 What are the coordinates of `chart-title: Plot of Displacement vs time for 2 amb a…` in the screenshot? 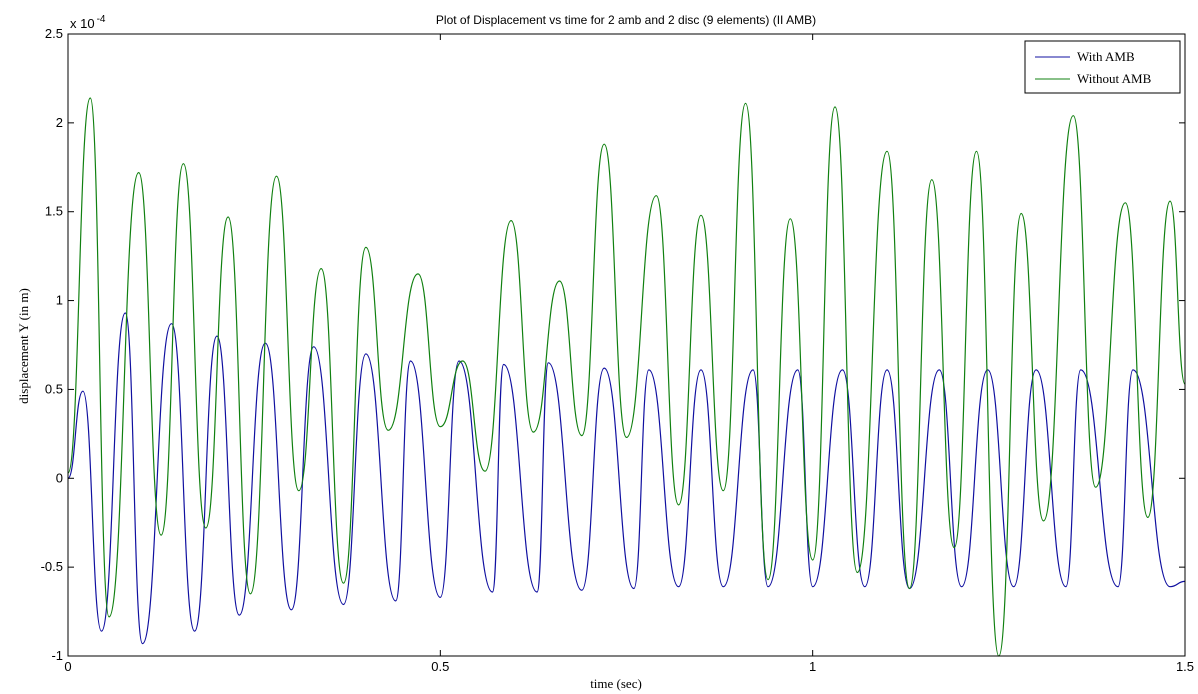 It's located at (626, 20).